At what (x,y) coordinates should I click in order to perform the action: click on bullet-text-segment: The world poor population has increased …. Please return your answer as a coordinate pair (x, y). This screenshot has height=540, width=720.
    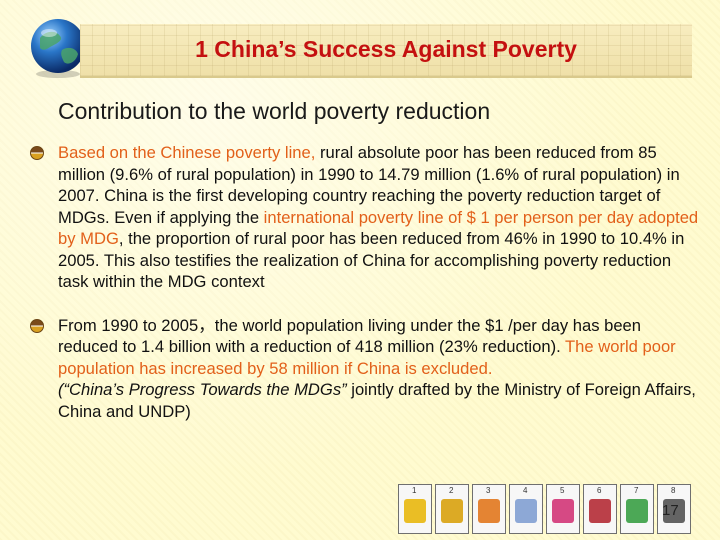
    Looking at the image, I should click on (367, 357).